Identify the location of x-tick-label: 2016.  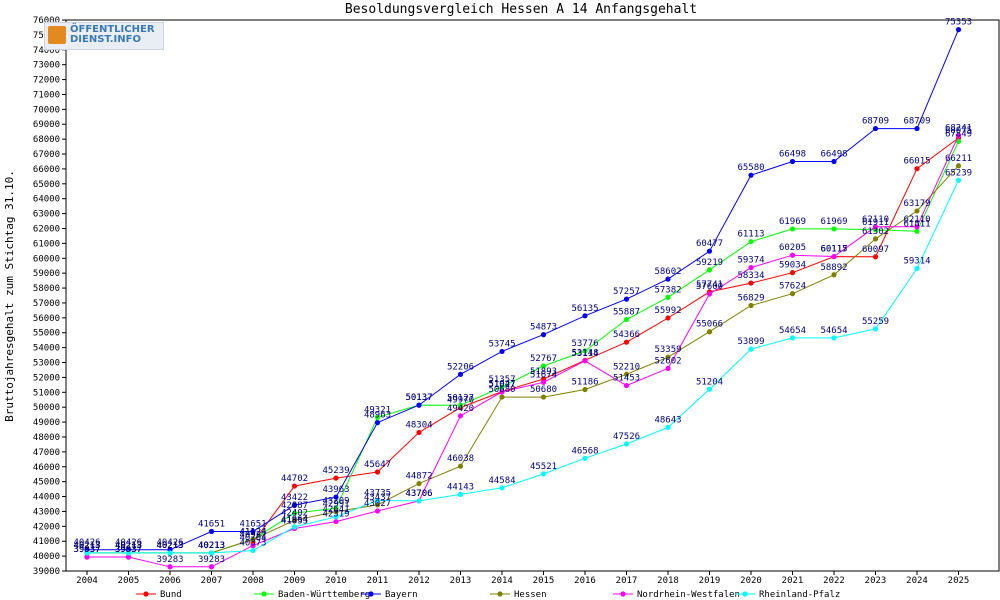
(585, 581).